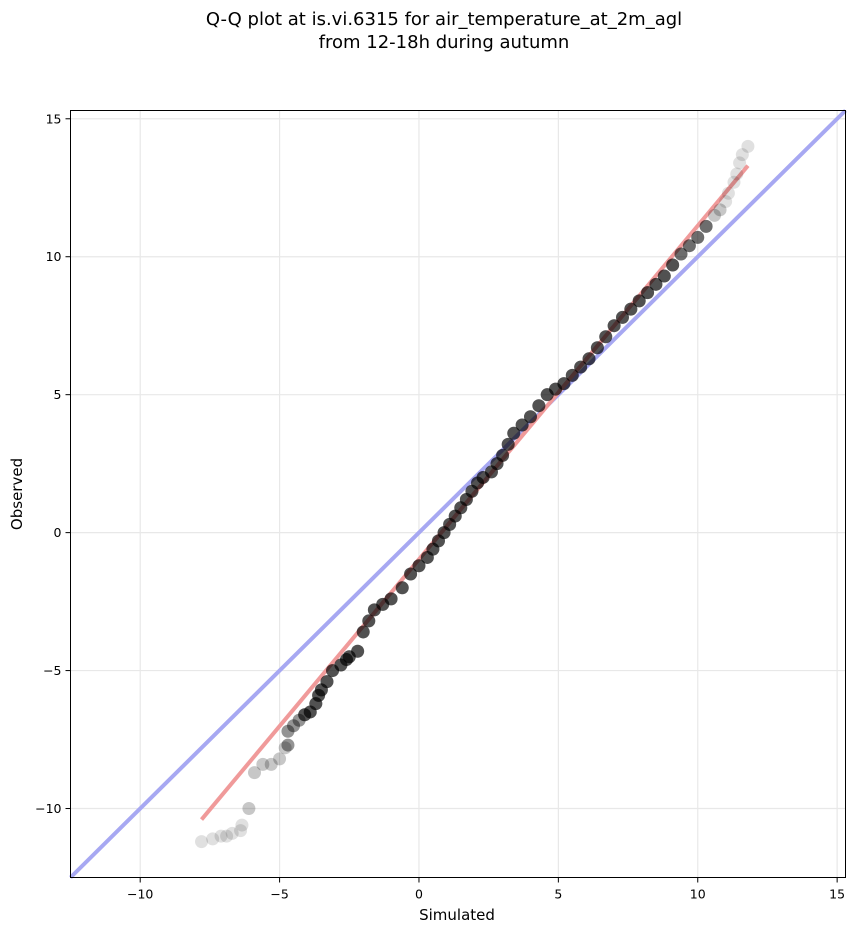 The image size is (856, 934). Describe the element at coordinates (419, 894) in the screenshot. I see `x-tick-label: 0` at that location.